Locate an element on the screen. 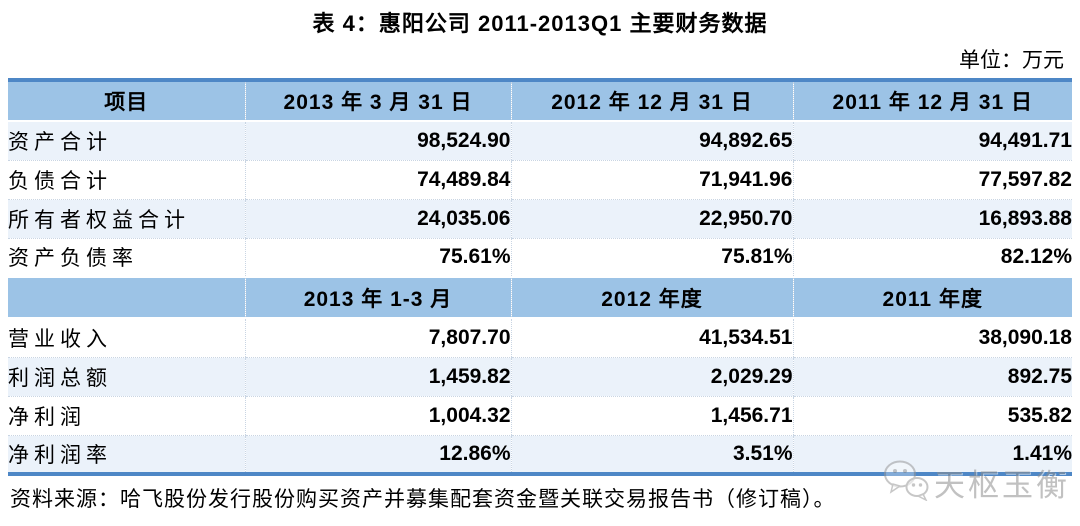  value-cell: 16,893.88 is located at coordinates (932, 219).